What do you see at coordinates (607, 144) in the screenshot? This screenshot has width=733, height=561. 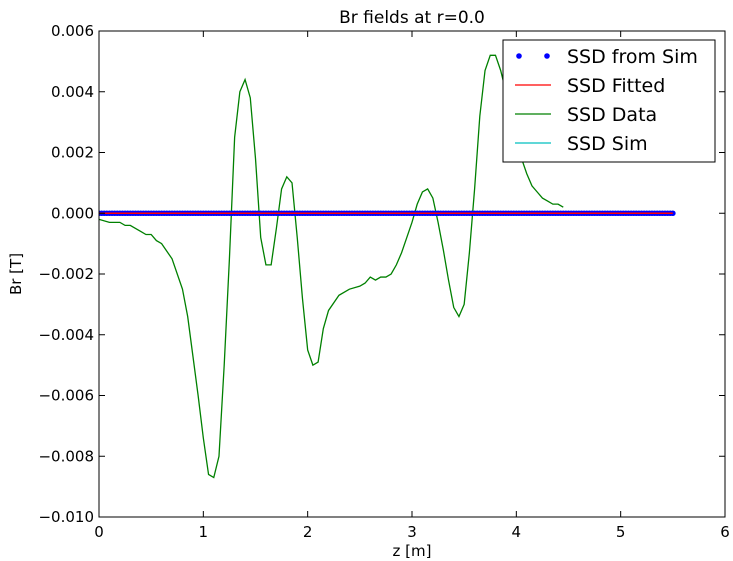 I see `legend-label: SSD Sim` at bounding box center [607, 144].